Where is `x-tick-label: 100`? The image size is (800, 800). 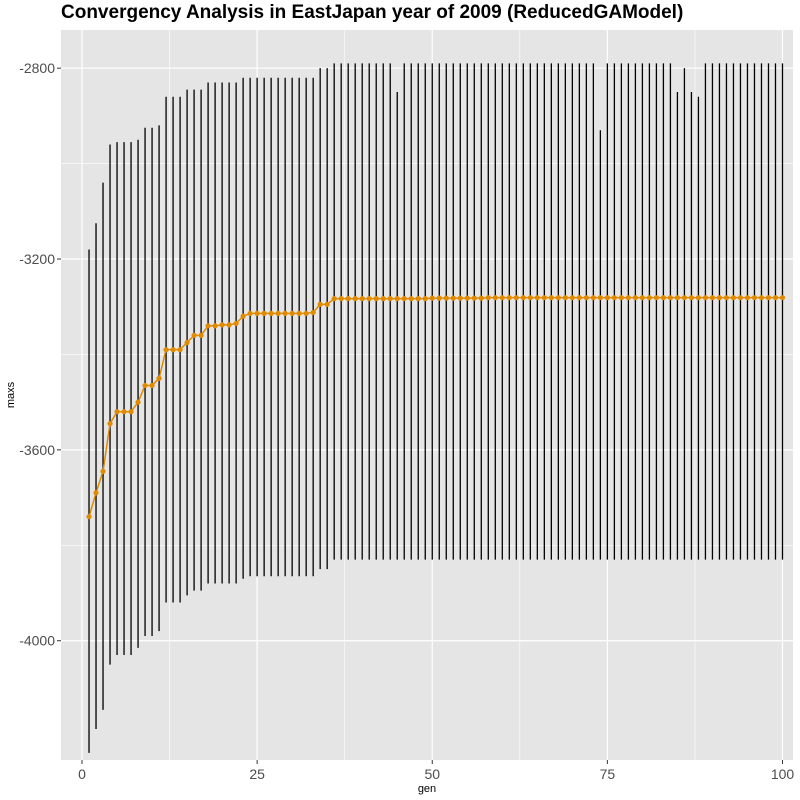
x-tick-label: 100 is located at coordinates (783, 774).